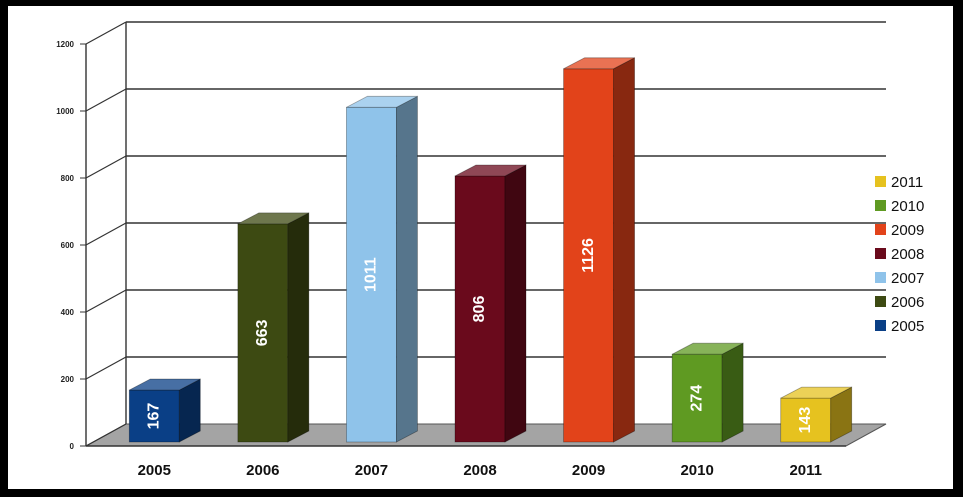 This screenshot has height=497, width=963. What do you see at coordinates (907, 230) in the screenshot?
I see `legend-label: 2009` at bounding box center [907, 230].